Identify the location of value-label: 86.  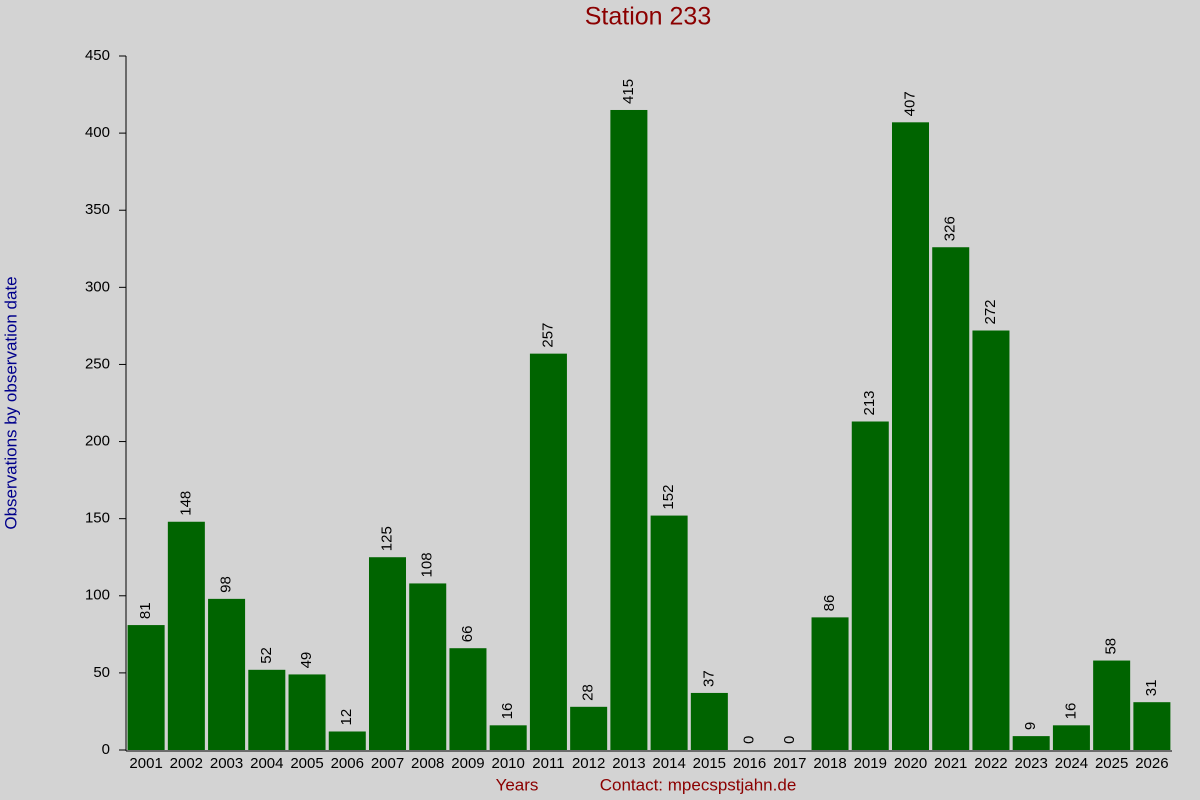
(829, 603).